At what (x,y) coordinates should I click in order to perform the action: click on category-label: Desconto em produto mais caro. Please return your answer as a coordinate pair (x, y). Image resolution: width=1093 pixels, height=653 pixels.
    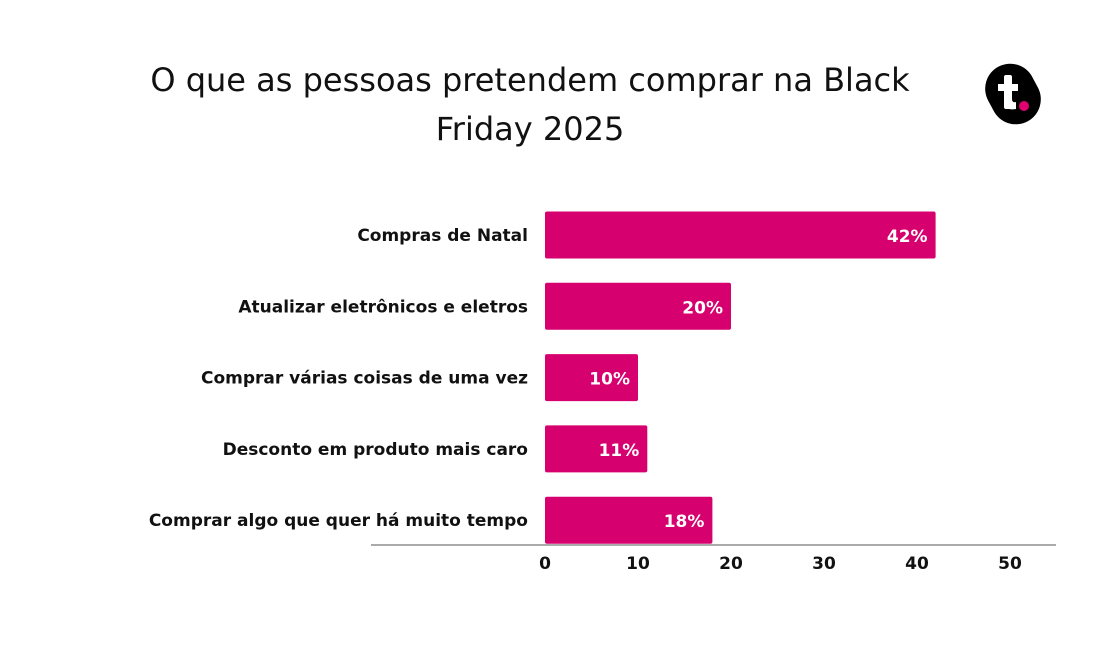
    Looking at the image, I should click on (375, 450).